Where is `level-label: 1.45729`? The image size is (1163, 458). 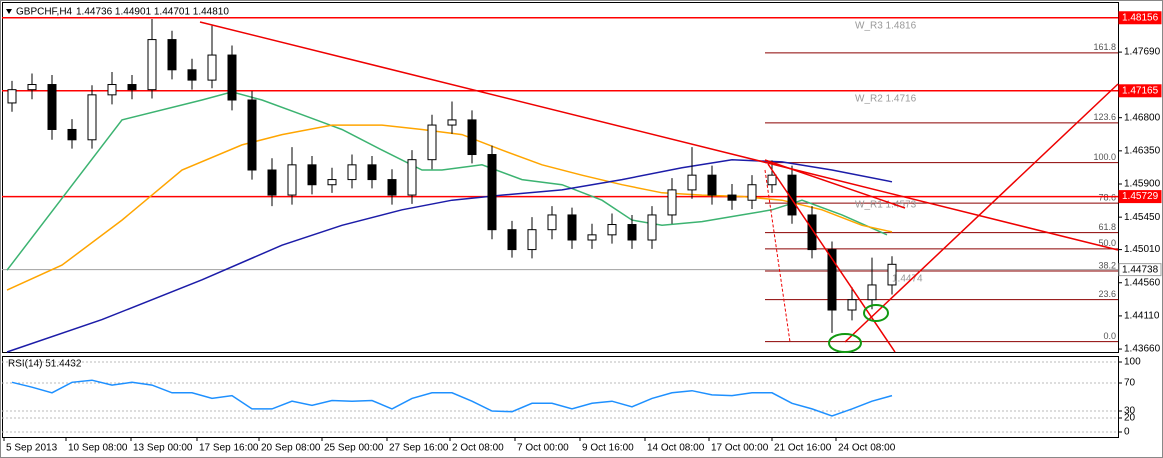 level-label: 1.45729 is located at coordinates (1140, 196).